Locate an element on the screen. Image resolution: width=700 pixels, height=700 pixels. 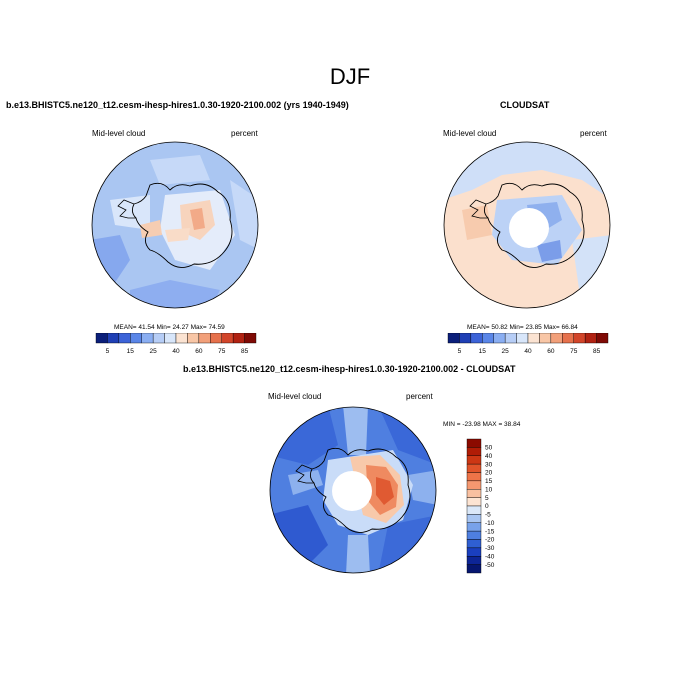
stats-model: MEAN= 41.54 Min= 24.27 Max= 74.59 is located at coordinates (169, 327).